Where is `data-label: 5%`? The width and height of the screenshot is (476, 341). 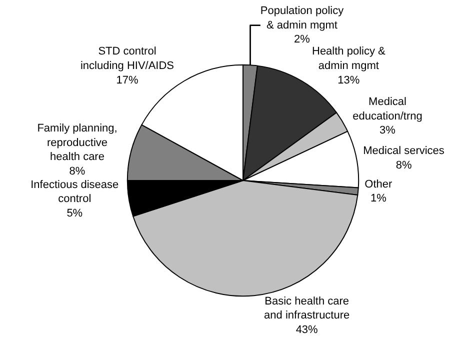
data-label: 5% is located at coordinates (74, 213).